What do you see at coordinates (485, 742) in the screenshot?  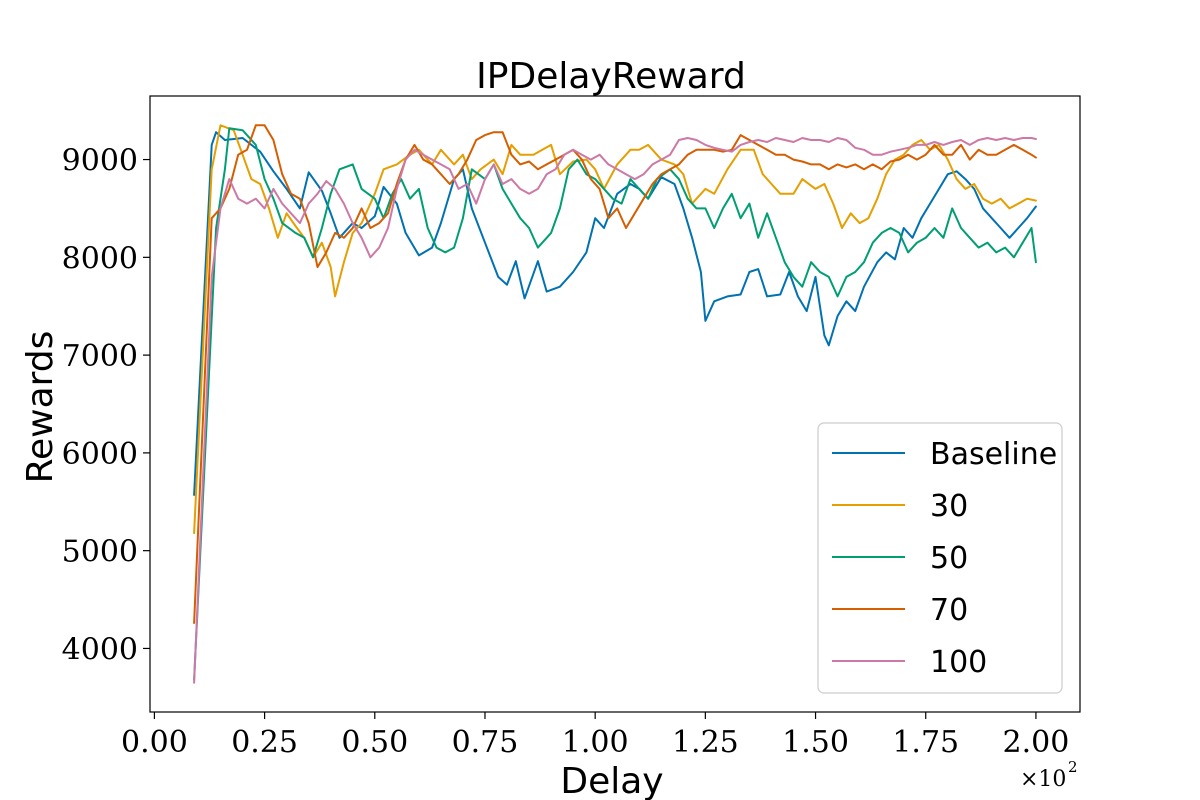 I see `x-tick-label: 0.75` at bounding box center [485, 742].